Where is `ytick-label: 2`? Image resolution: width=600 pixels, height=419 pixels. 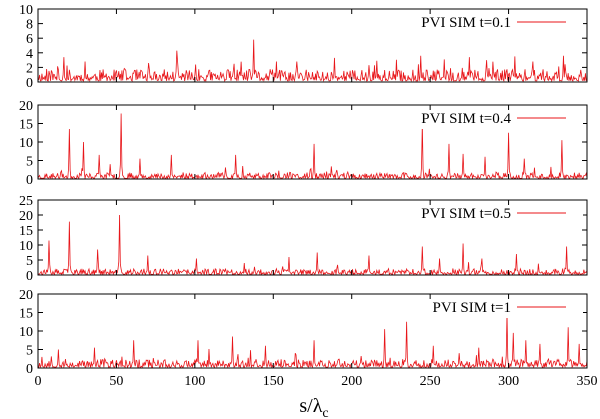
ytick-label: 2 is located at coordinates (29, 68).